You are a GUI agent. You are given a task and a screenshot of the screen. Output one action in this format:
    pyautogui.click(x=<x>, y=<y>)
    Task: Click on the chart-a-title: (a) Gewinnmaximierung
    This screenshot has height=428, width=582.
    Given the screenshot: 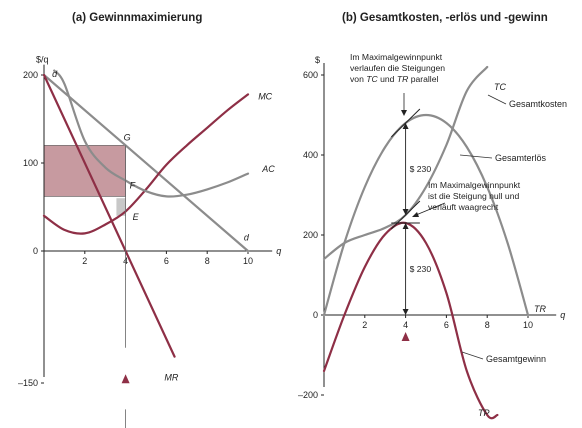 What is the action you would take?
    pyautogui.click(x=137, y=18)
    